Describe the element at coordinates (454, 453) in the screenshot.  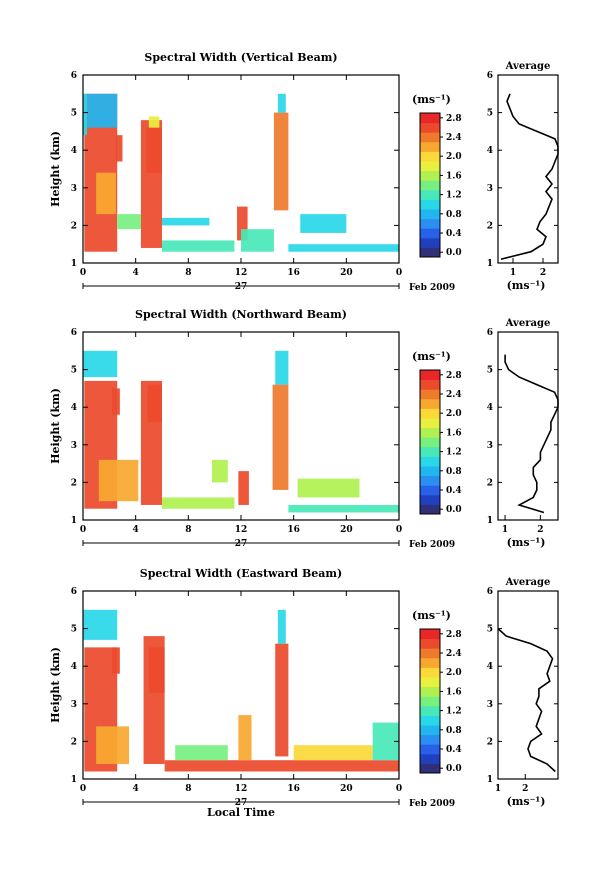
I see `colorbar-tick-label: 1.2` at that location.